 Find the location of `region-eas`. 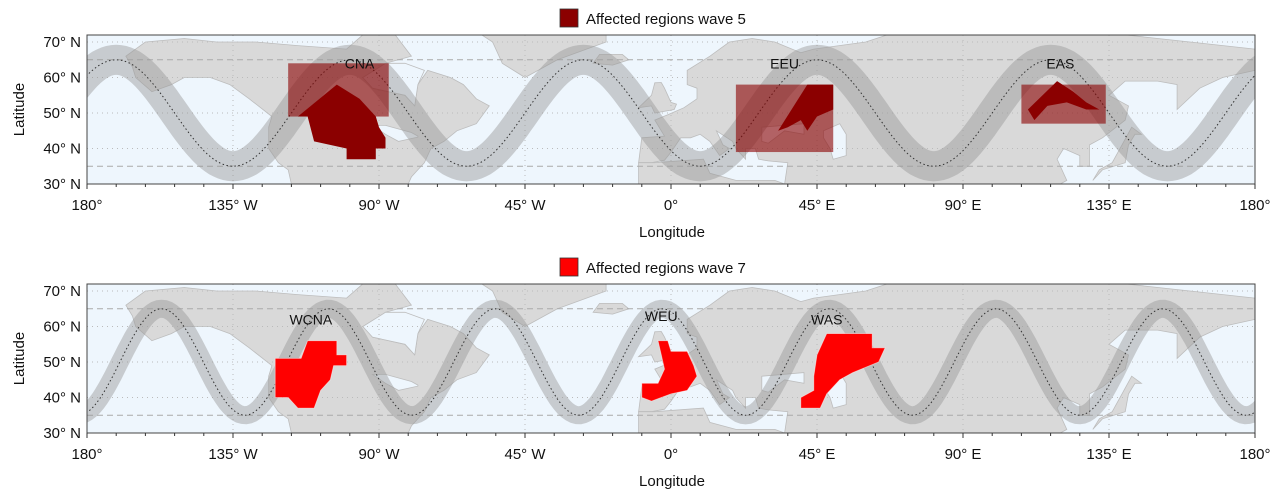

region-eas is located at coordinates (1063, 102).